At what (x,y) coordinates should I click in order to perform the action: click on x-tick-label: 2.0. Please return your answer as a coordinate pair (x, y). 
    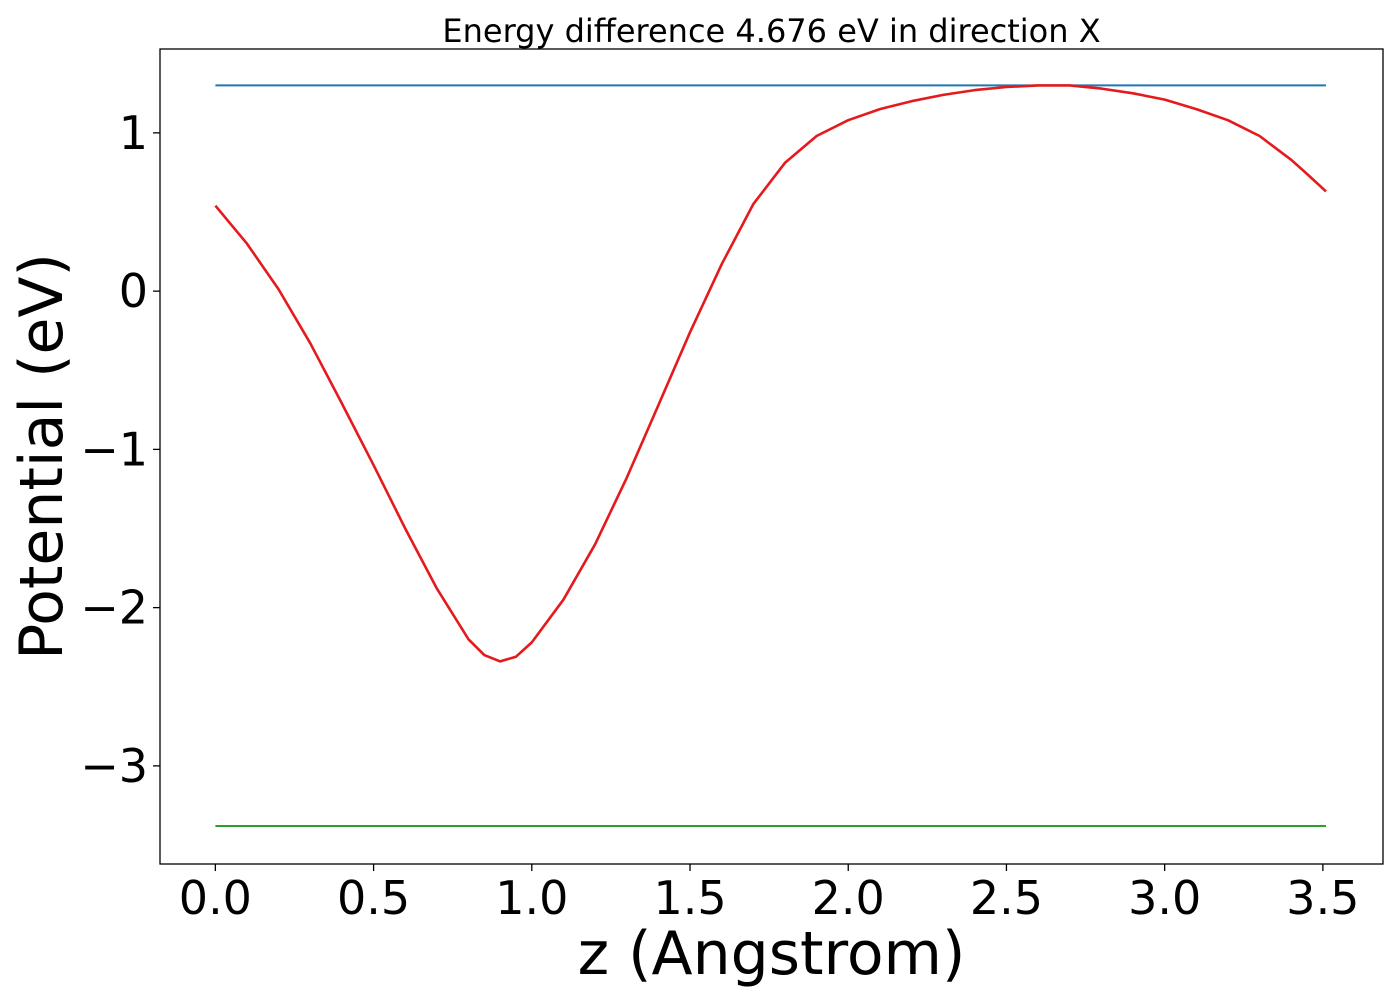
    Looking at the image, I should click on (848, 898).